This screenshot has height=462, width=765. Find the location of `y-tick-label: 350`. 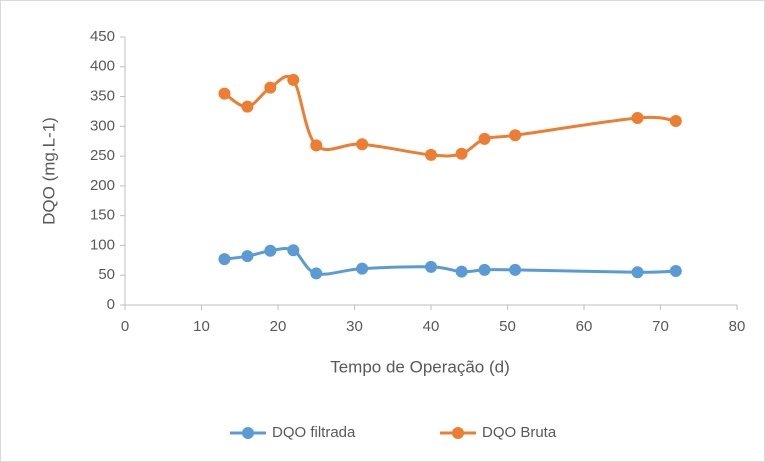

y-tick-label: 350 is located at coordinates (102, 96).